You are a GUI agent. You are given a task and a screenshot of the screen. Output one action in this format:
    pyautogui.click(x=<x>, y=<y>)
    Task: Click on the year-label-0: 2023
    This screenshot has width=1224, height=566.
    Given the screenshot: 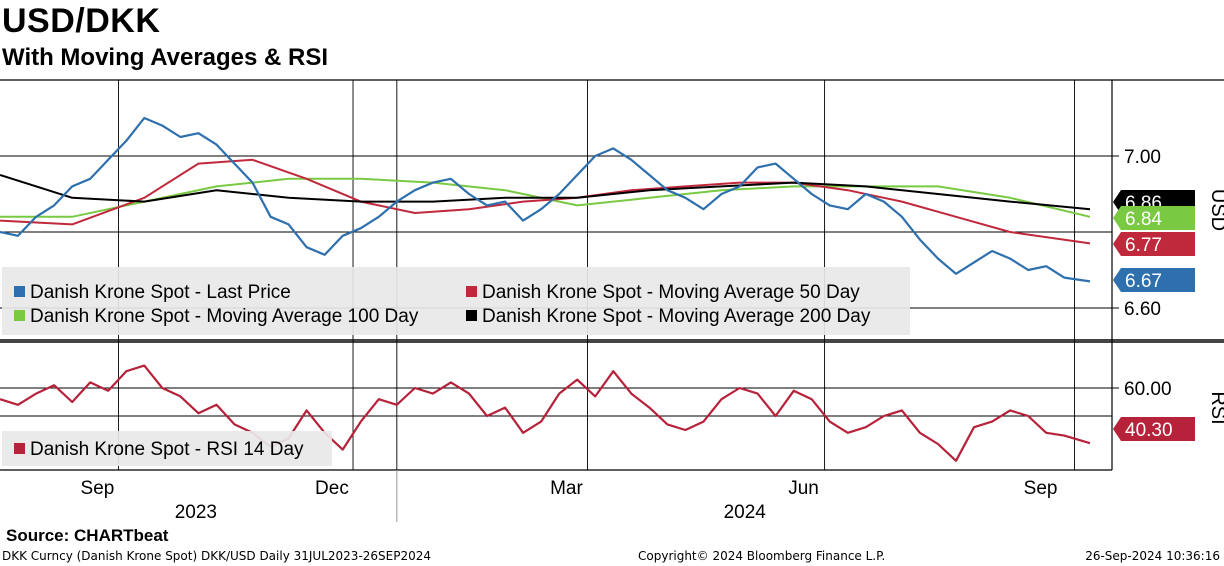 What is the action you would take?
    pyautogui.click(x=196, y=512)
    